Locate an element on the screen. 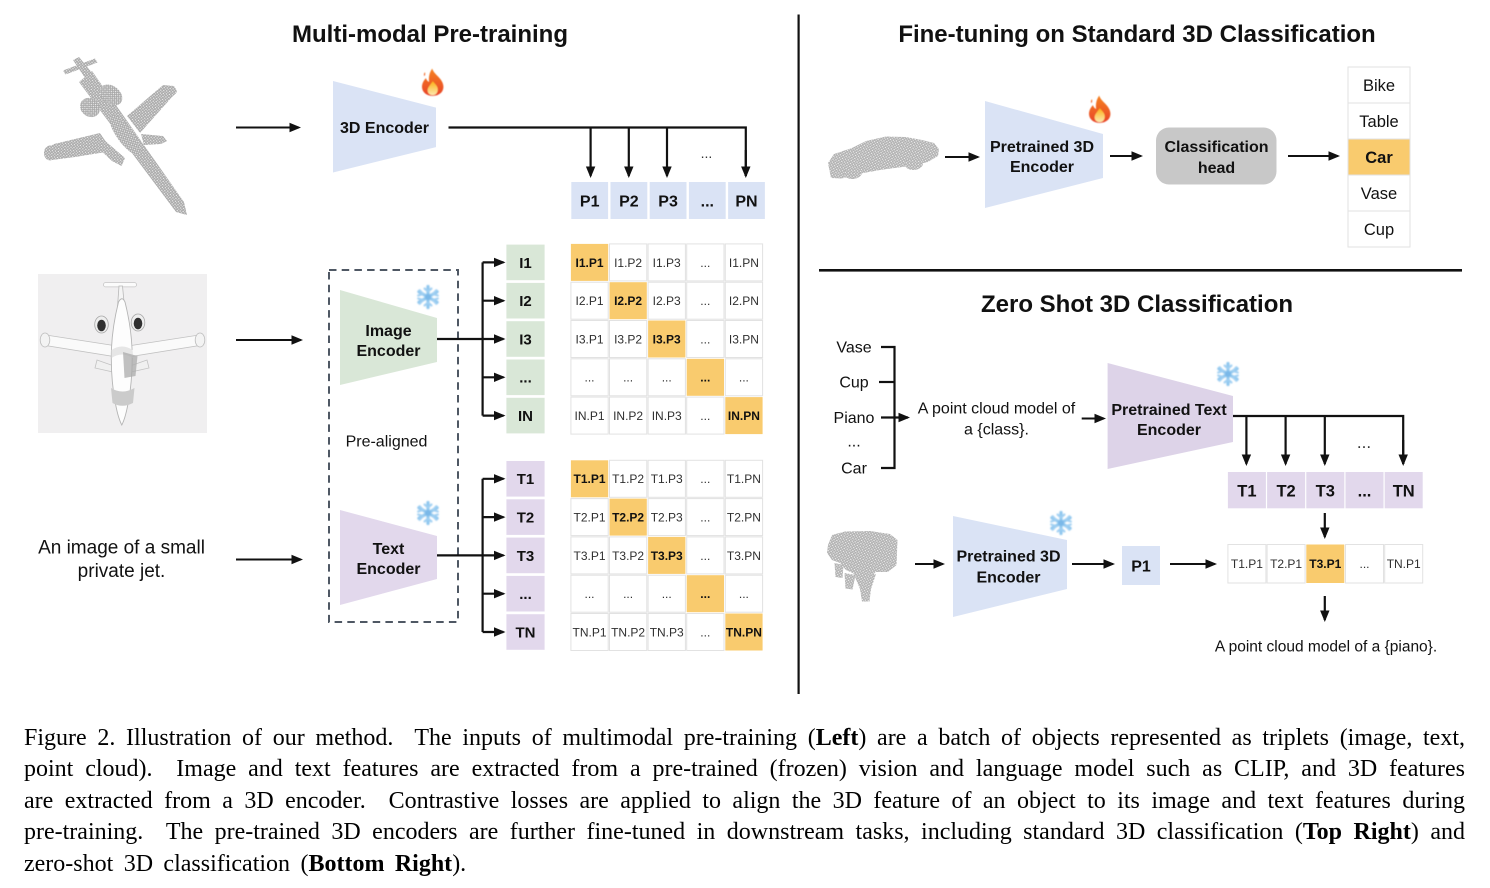 This screenshot has width=1490, height=888. svg-text: IN.PN is located at coordinates (744, 416).